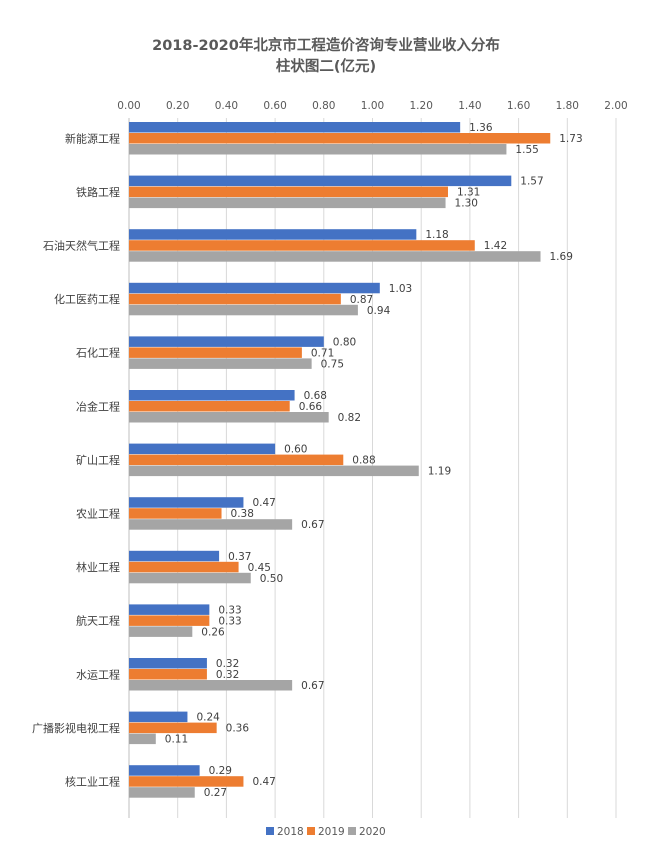  What do you see at coordinates (361, 300) in the screenshot?
I see `data-label: 0.87` at bounding box center [361, 300].